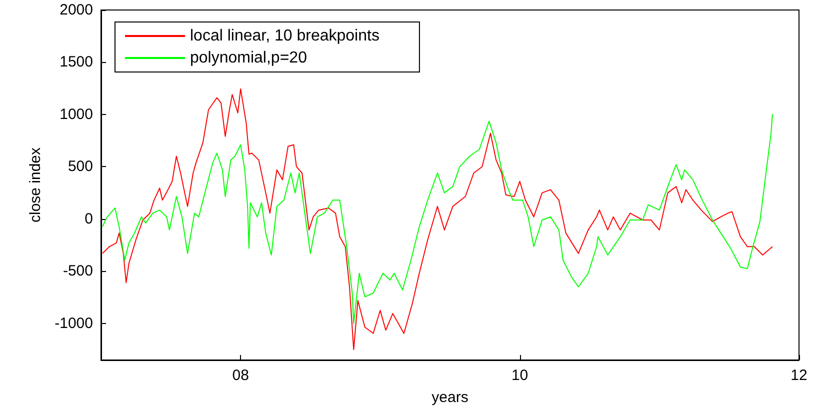 Image resolution: width=823 pixels, height=417 pixels. Describe the element at coordinates (73, 323) in the screenshot. I see `y-tick-label: -1000` at that location.